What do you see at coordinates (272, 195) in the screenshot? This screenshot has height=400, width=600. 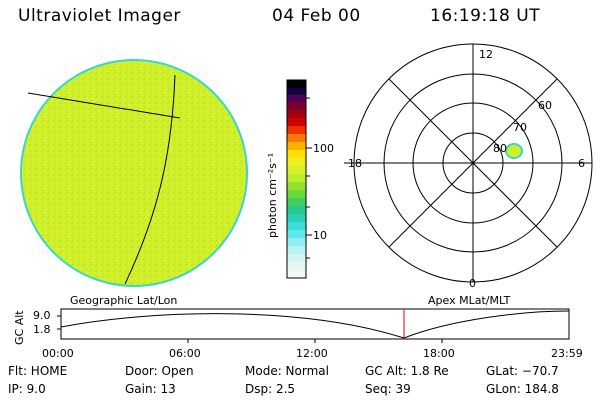 I see `colorbar-axis-label: photon cm⁻²s⁻¹` at bounding box center [272, 195].